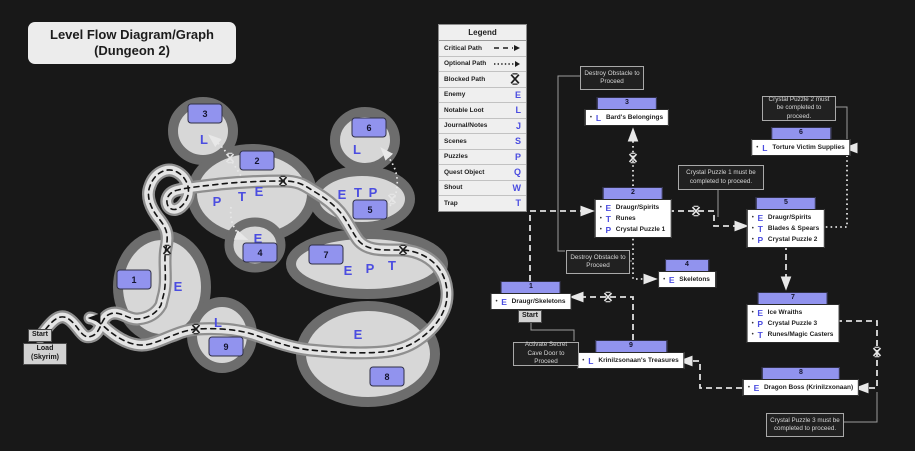 The width and height of the screenshot is (915, 451). Describe the element at coordinates (634, 118) in the screenshot. I see `node-item-text: Bard's Belongings` at that location.